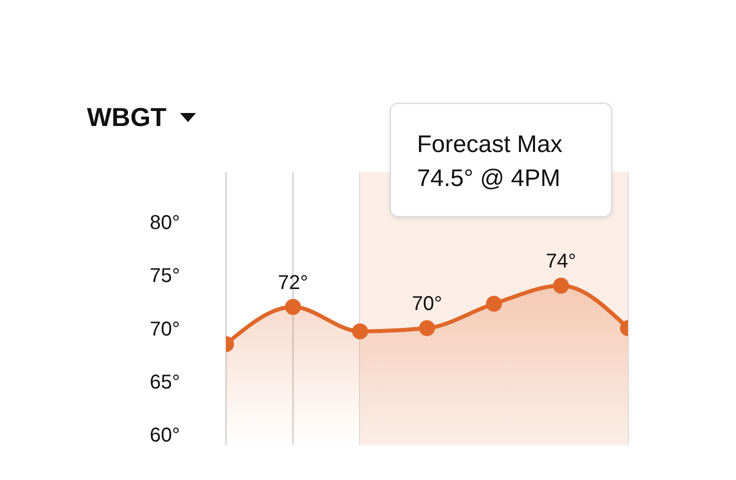 The width and height of the screenshot is (736, 480). Describe the element at coordinates (165, 435) in the screenshot. I see `y-tick-label: 60°` at that location.